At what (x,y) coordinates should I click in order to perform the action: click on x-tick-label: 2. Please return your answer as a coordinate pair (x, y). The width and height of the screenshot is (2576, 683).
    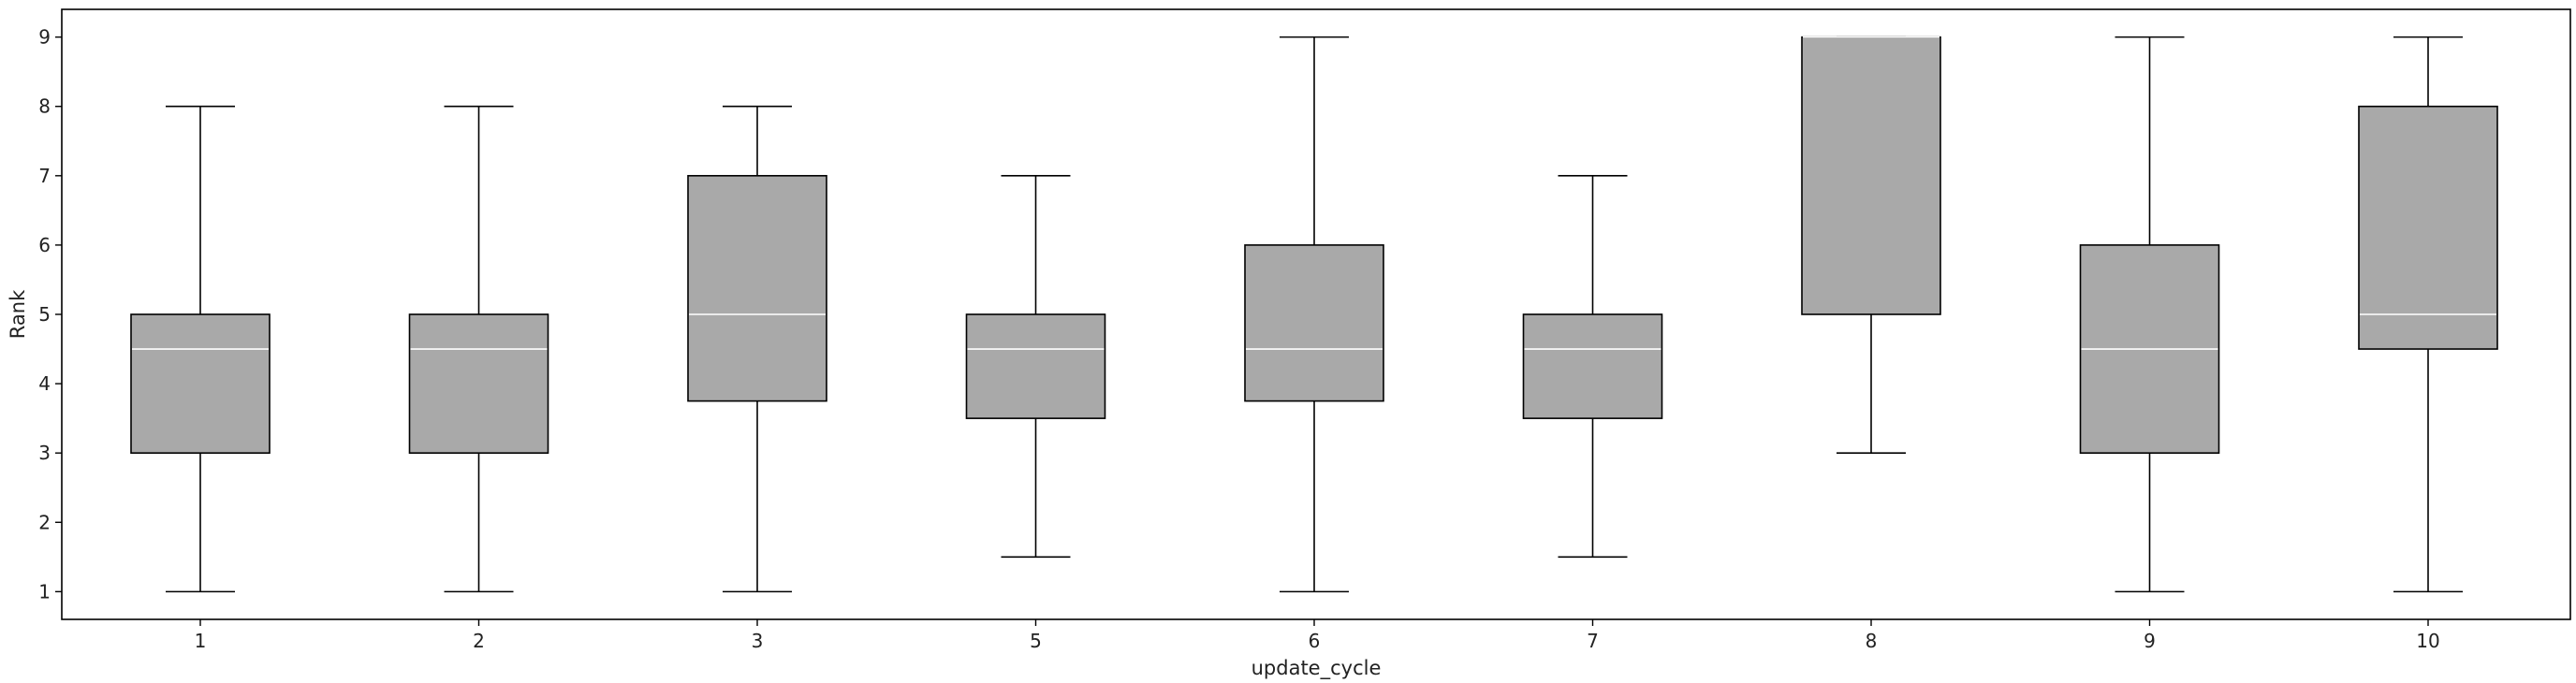
    Looking at the image, I should click on (479, 641).